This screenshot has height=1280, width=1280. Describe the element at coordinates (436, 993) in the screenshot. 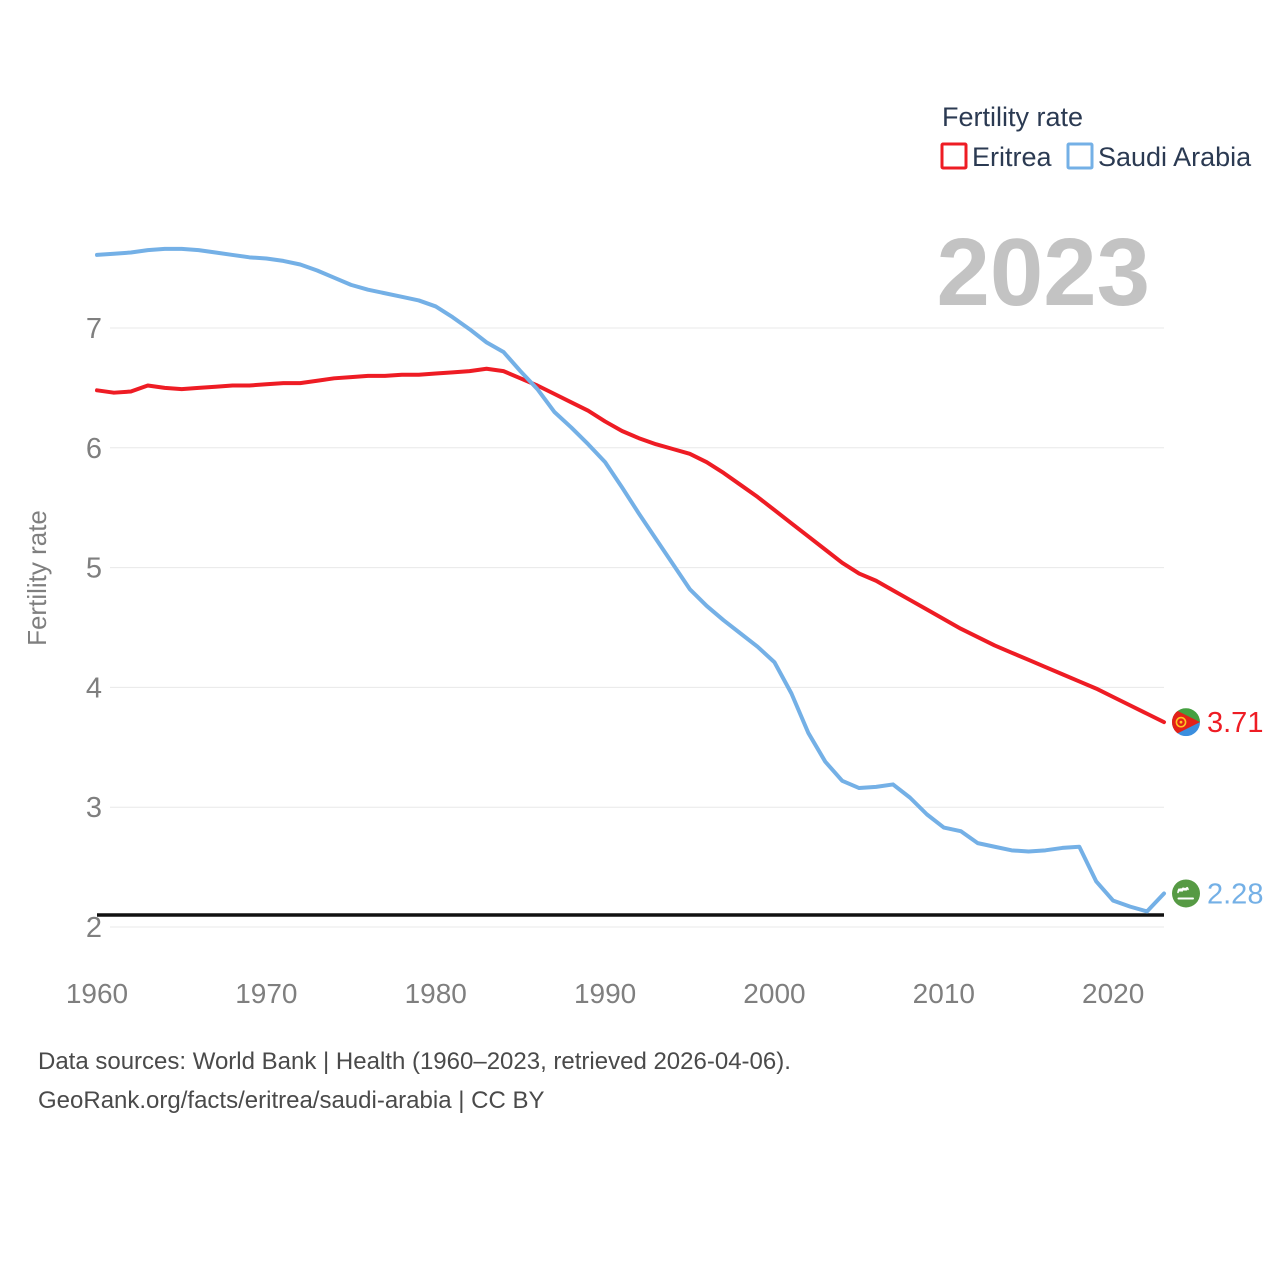

I see `x-tick-label: 1980` at that location.